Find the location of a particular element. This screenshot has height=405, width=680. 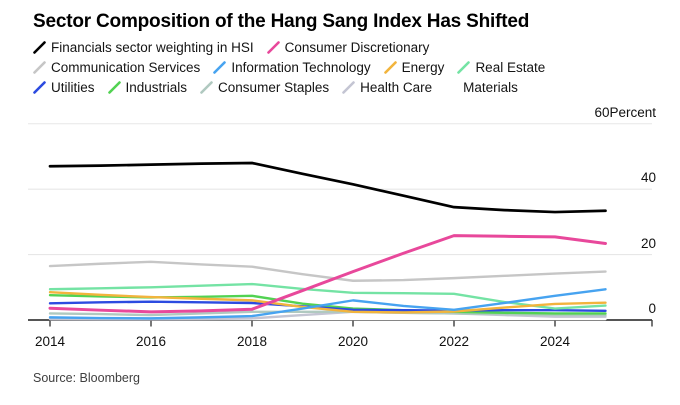

legend-item-utilities: Utilities is located at coordinates (64, 87).